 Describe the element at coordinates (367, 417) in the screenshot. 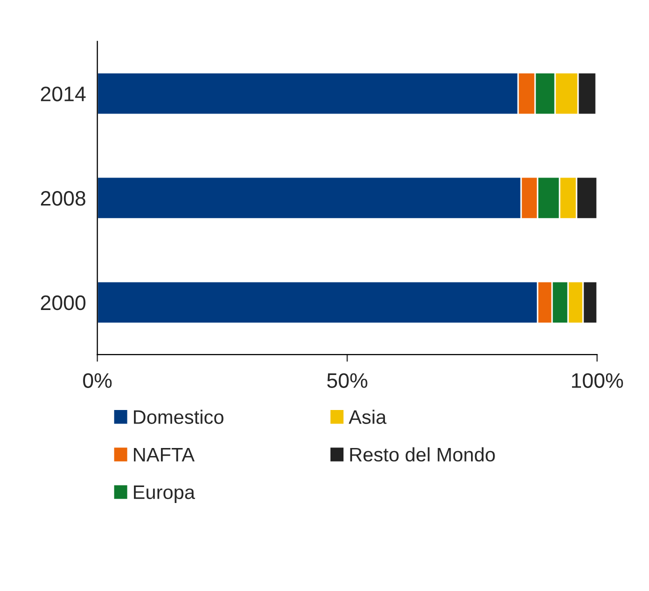

I see `legend-label: Asia` at that location.